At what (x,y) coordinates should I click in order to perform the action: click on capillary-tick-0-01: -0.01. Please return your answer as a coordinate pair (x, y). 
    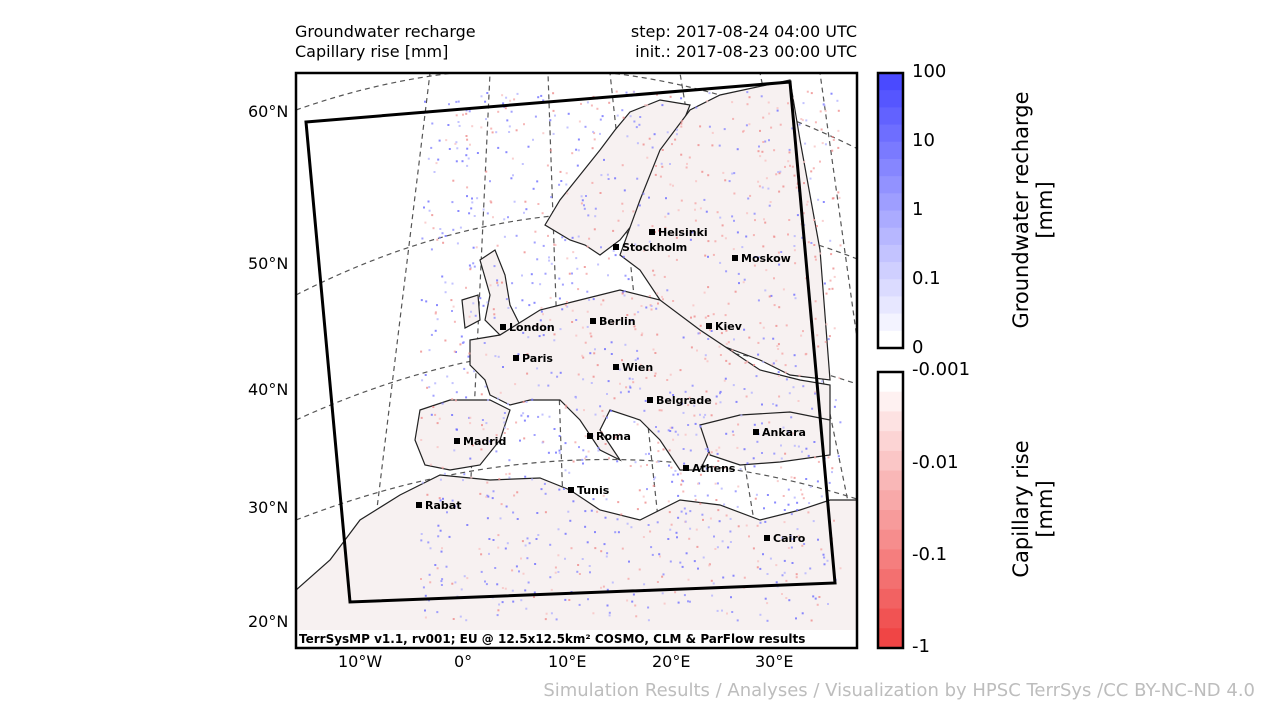
    Looking at the image, I should click on (935, 462).